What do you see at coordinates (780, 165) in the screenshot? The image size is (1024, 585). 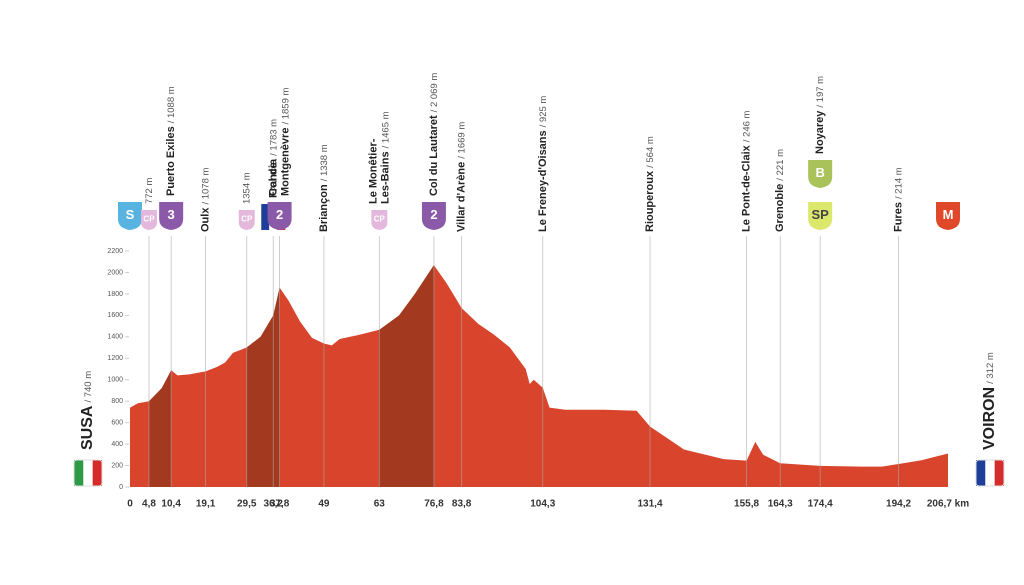 I see `waypoint-detail: / 221 m` at bounding box center [780, 165].